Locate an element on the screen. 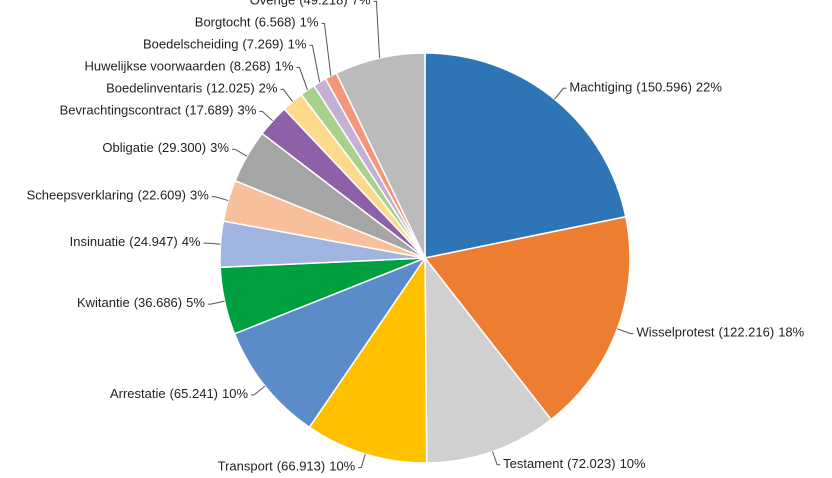 This screenshot has height=478, width=832. slice-label: Borgtocht (6.568) 1% is located at coordinates (257, 22).